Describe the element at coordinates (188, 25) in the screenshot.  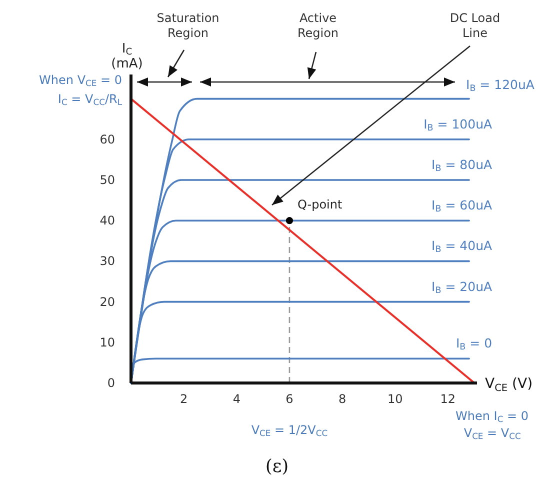
I see `text: Saturation Region` at that location.